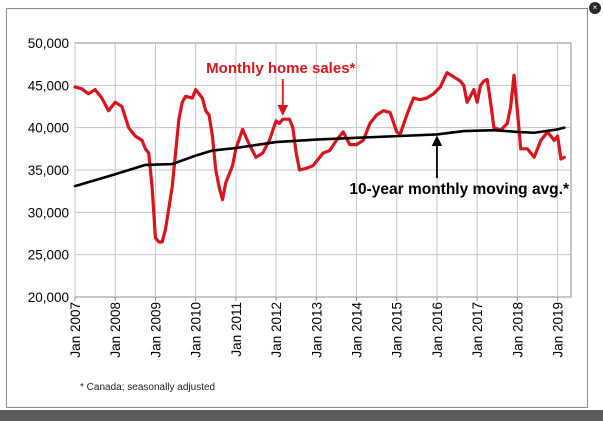  Describe the element at coordinates (196, 330) in the screenshot. I see `x-tick-label: Jan 2010` at that location.